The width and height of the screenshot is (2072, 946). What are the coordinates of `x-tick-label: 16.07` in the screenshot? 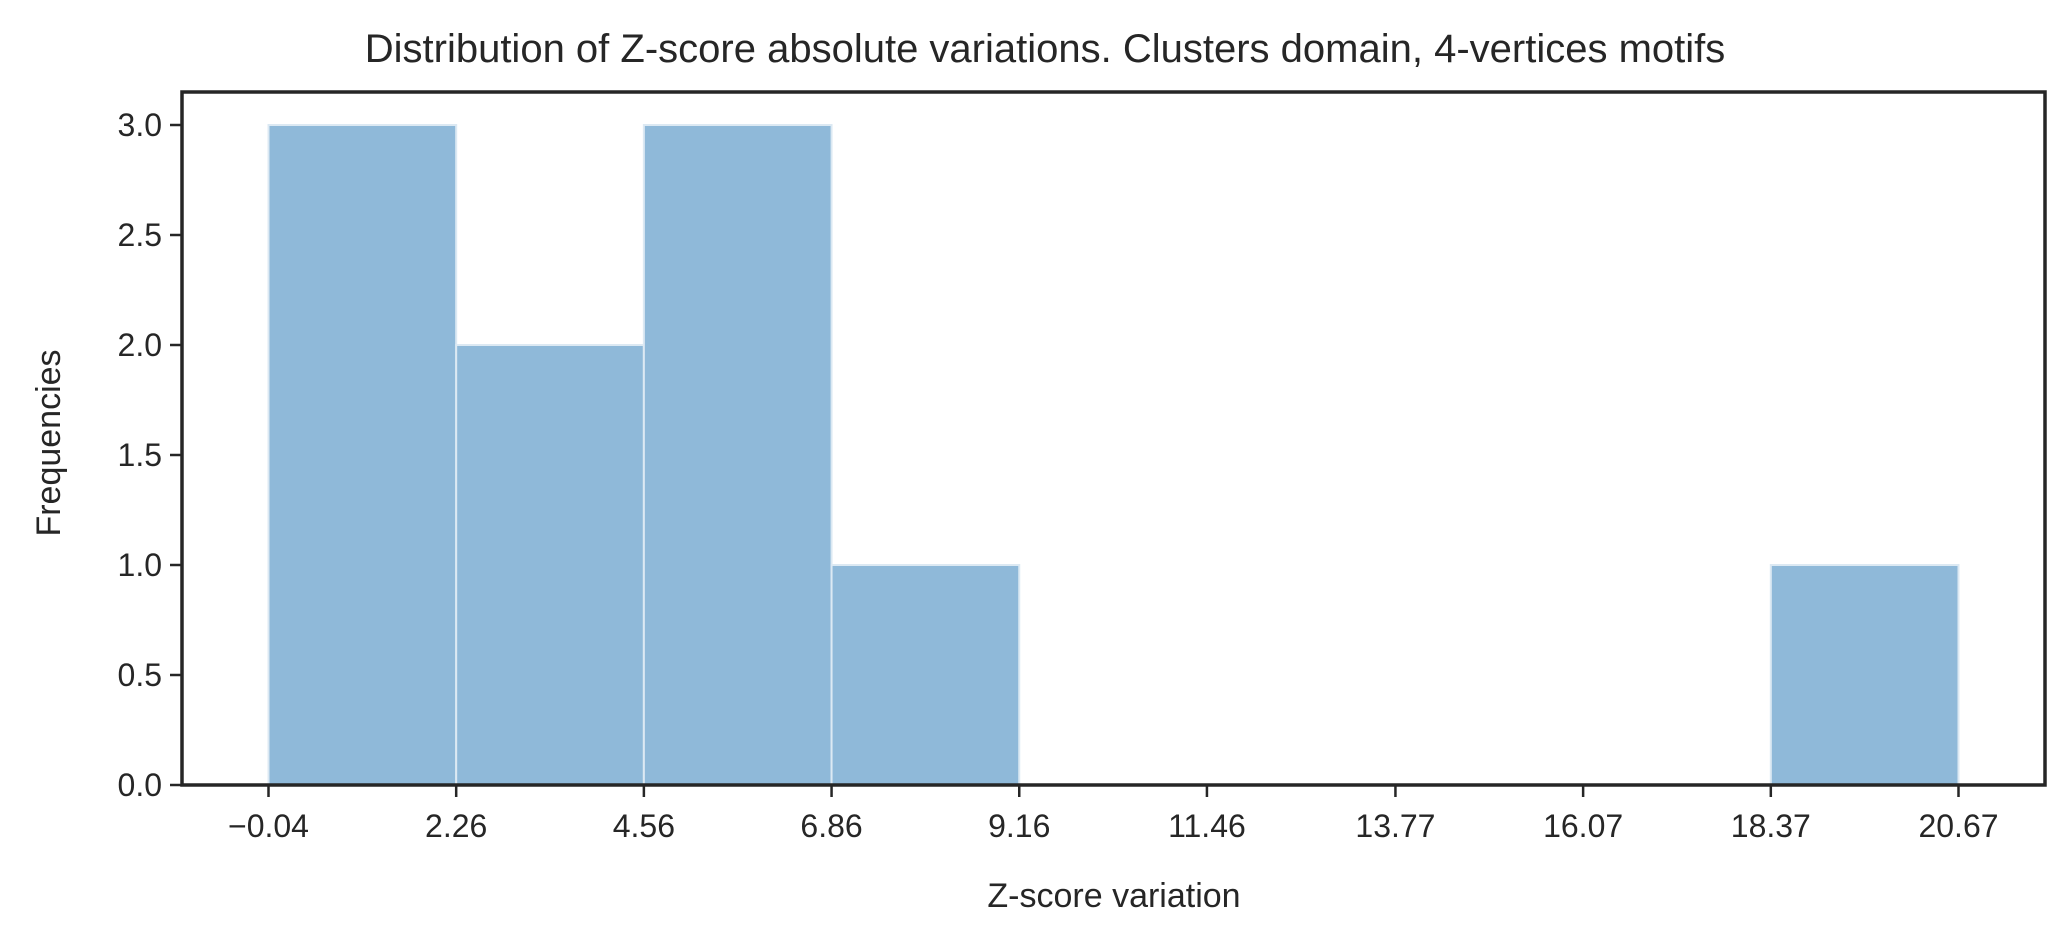 It's located at (1583, 826).